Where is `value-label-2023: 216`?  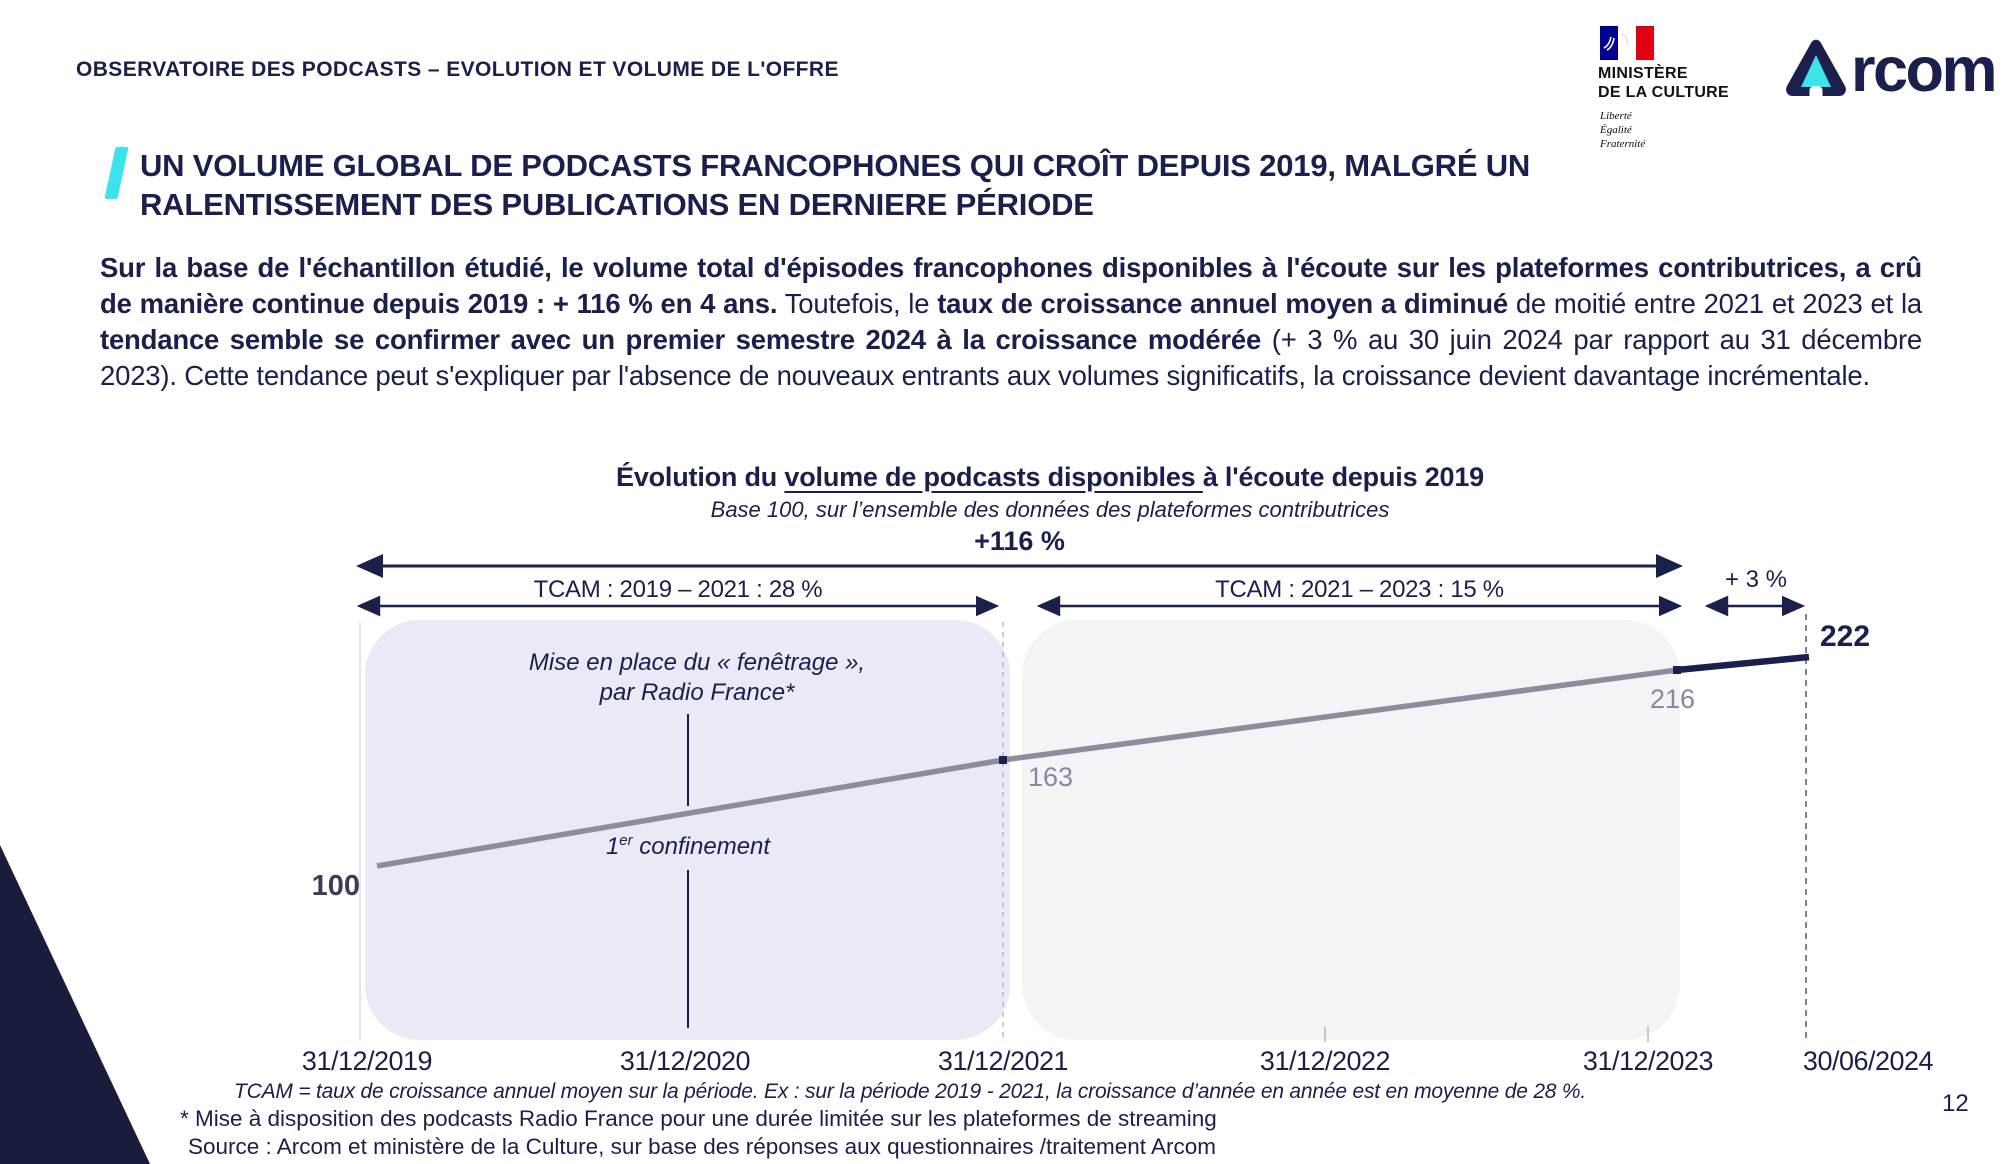
value-label-2023: 216 is located at coordinates (1673, 699).